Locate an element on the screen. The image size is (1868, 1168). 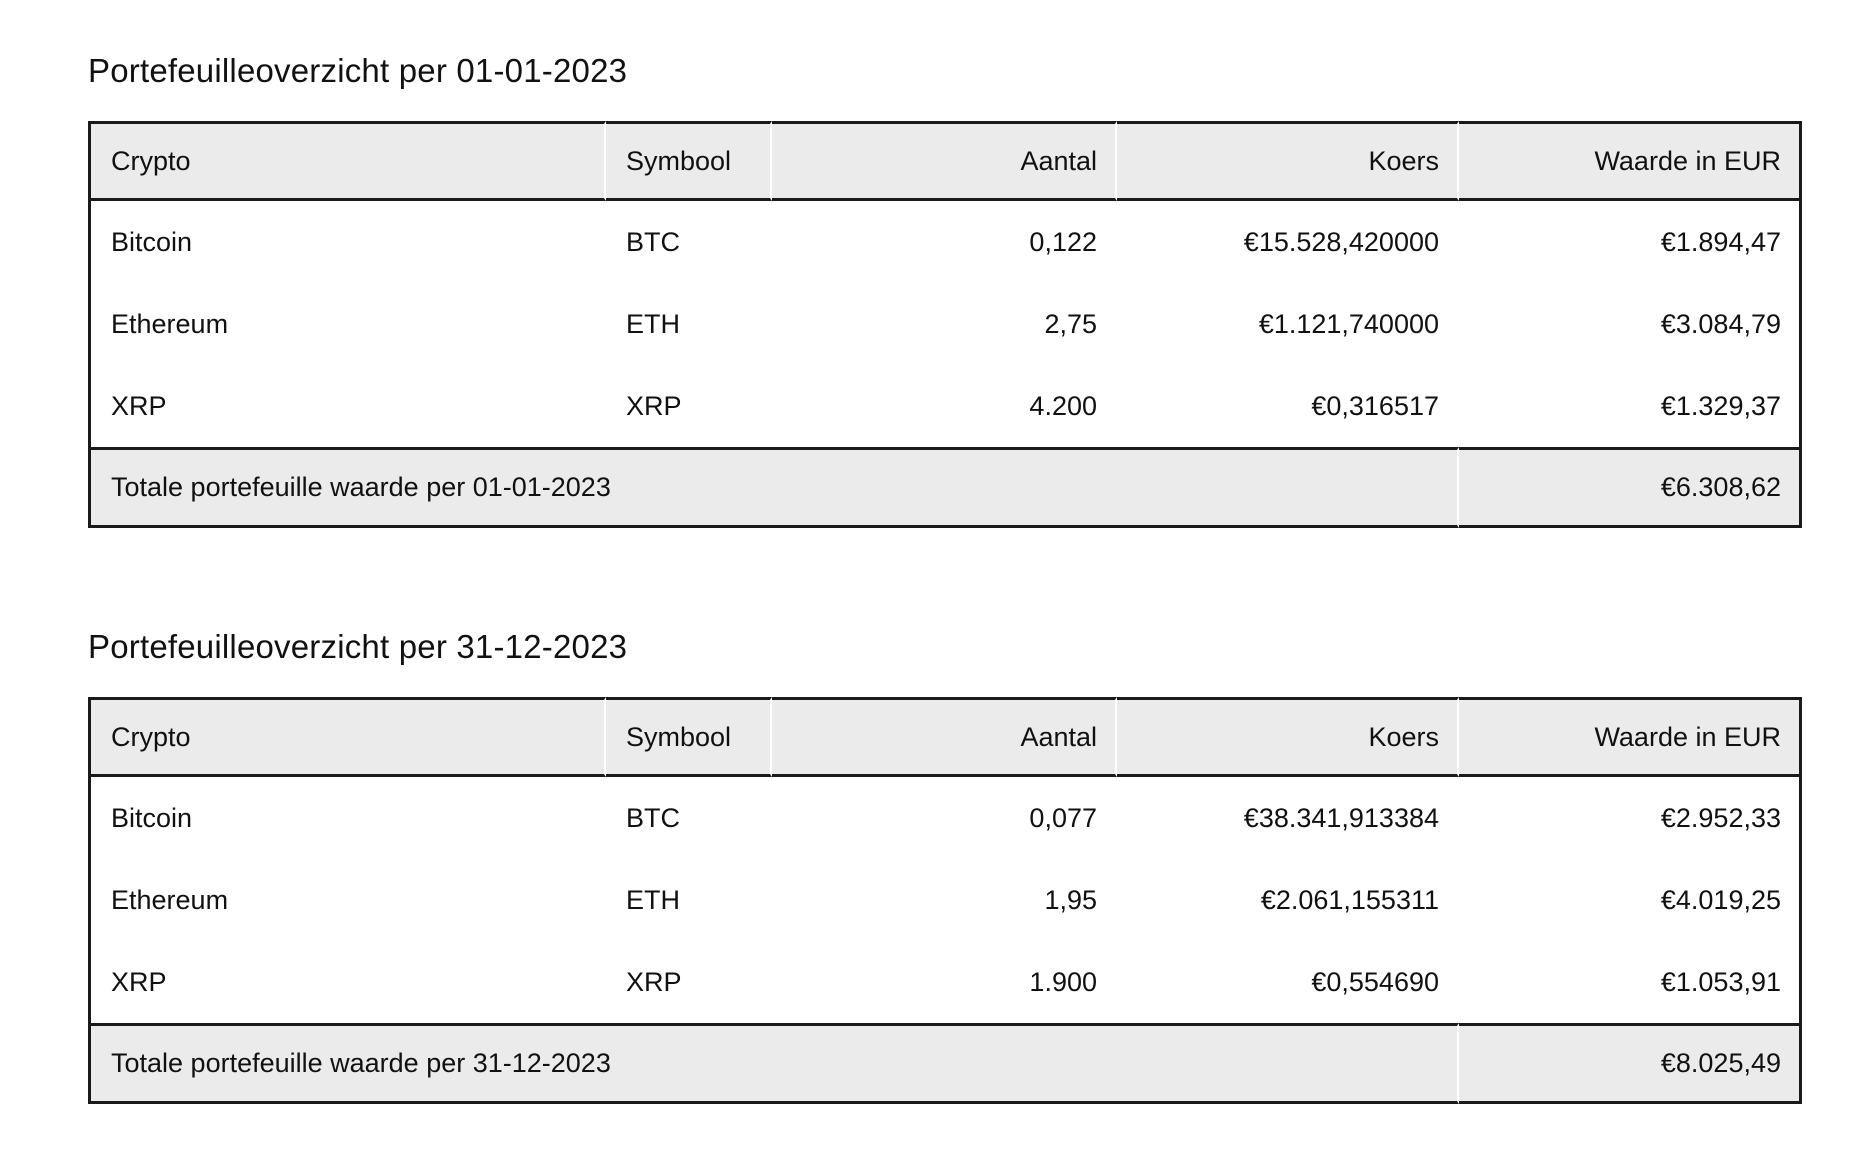
cell-koers: €0,316517 is located at coordinates (1288, 406).